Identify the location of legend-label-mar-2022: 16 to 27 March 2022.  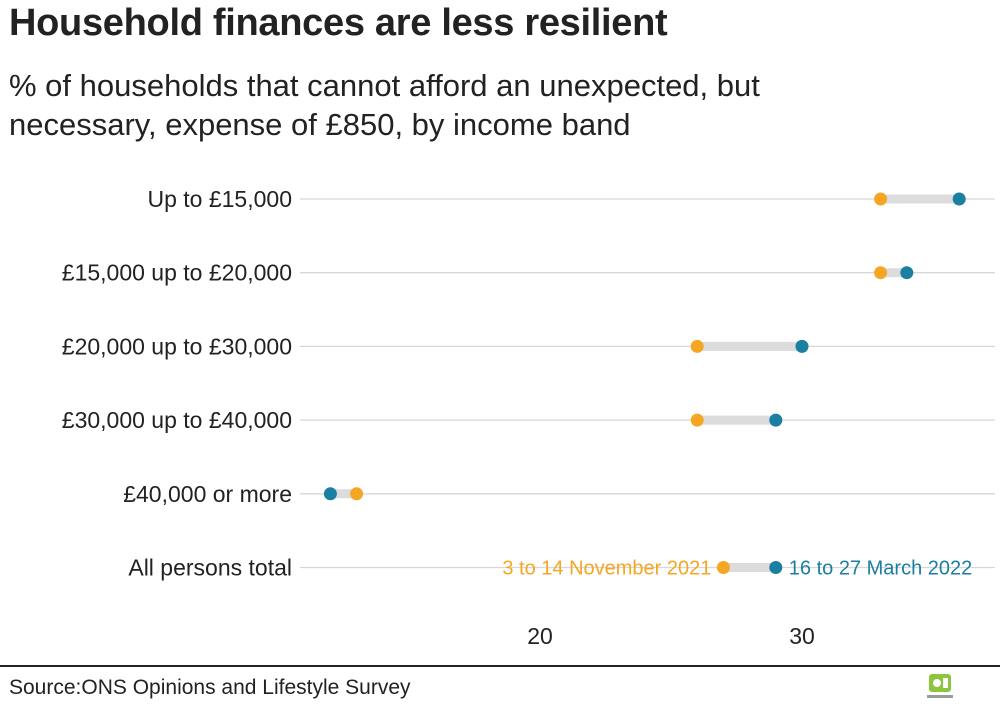
(880, 569).